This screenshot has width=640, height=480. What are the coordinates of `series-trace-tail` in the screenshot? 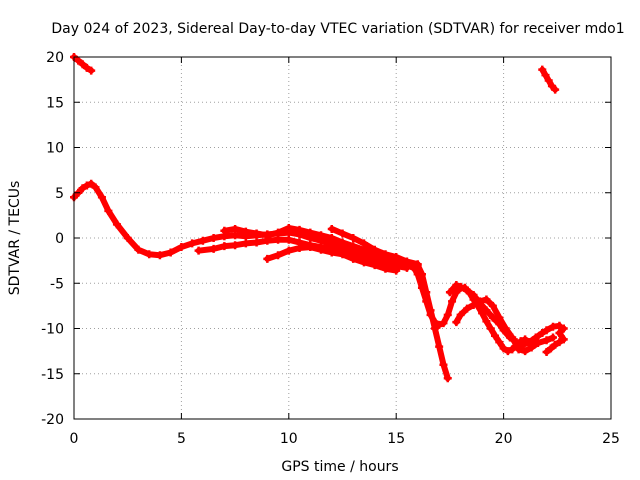 It's located at (555, 340).